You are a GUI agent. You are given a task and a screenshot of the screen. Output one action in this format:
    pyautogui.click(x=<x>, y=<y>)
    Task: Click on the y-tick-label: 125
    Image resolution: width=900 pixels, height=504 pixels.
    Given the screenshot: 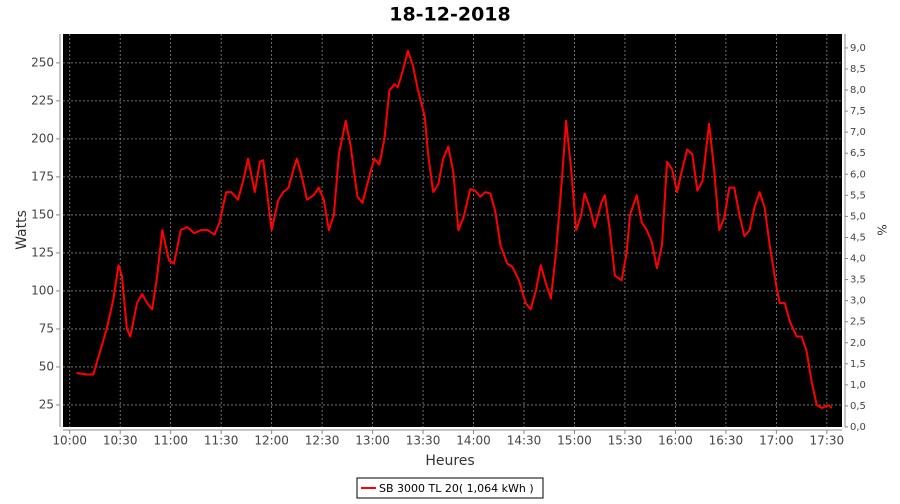 What is the action you would take?
    pyautogui.click(x=42, y=252)
    